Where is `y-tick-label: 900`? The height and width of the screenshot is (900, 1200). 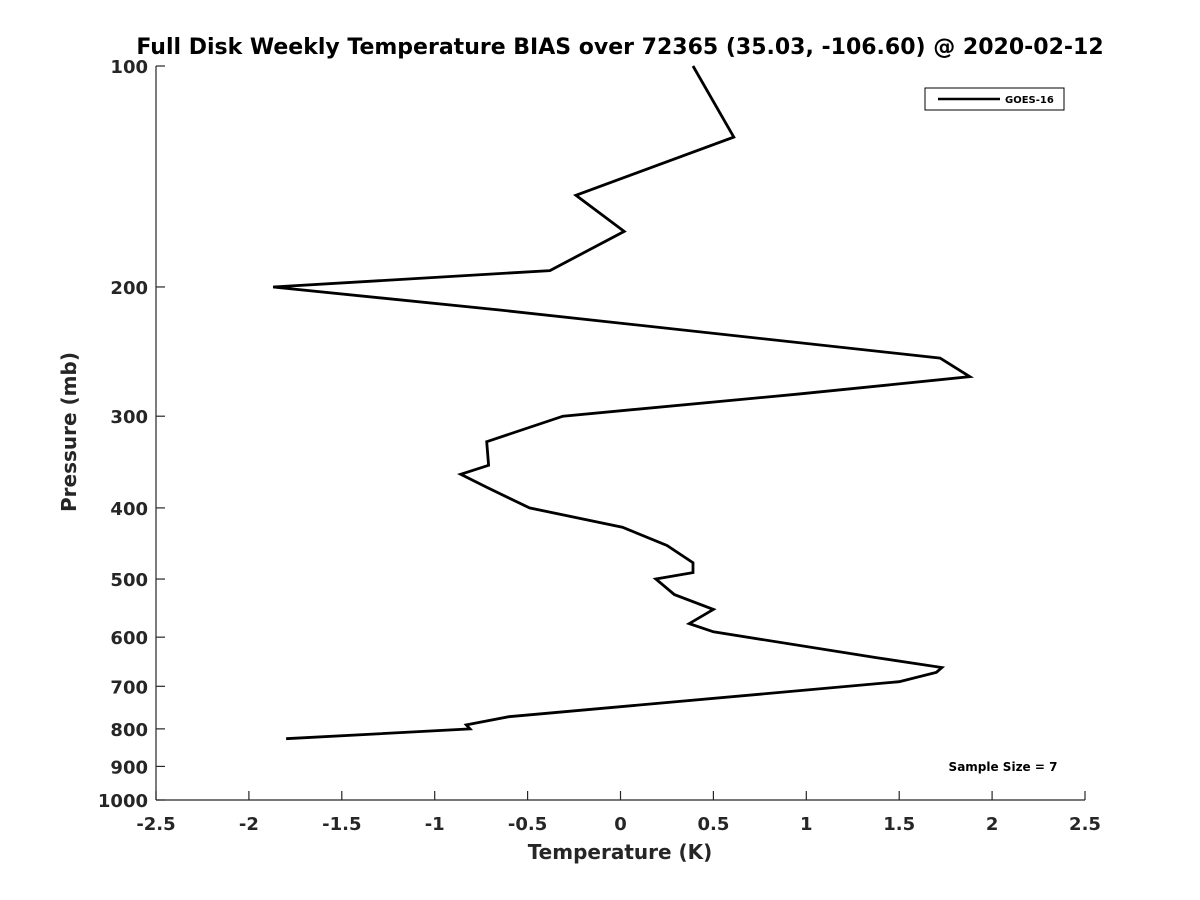 y-tick-label: 900 is located at coordinates (129, 767).